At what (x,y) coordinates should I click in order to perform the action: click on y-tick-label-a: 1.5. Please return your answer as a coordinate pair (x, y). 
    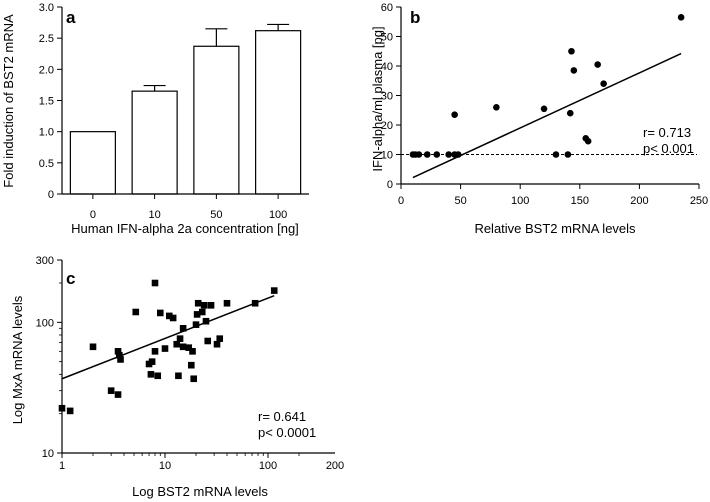
    Looking at the image, I should click on (46, 102).